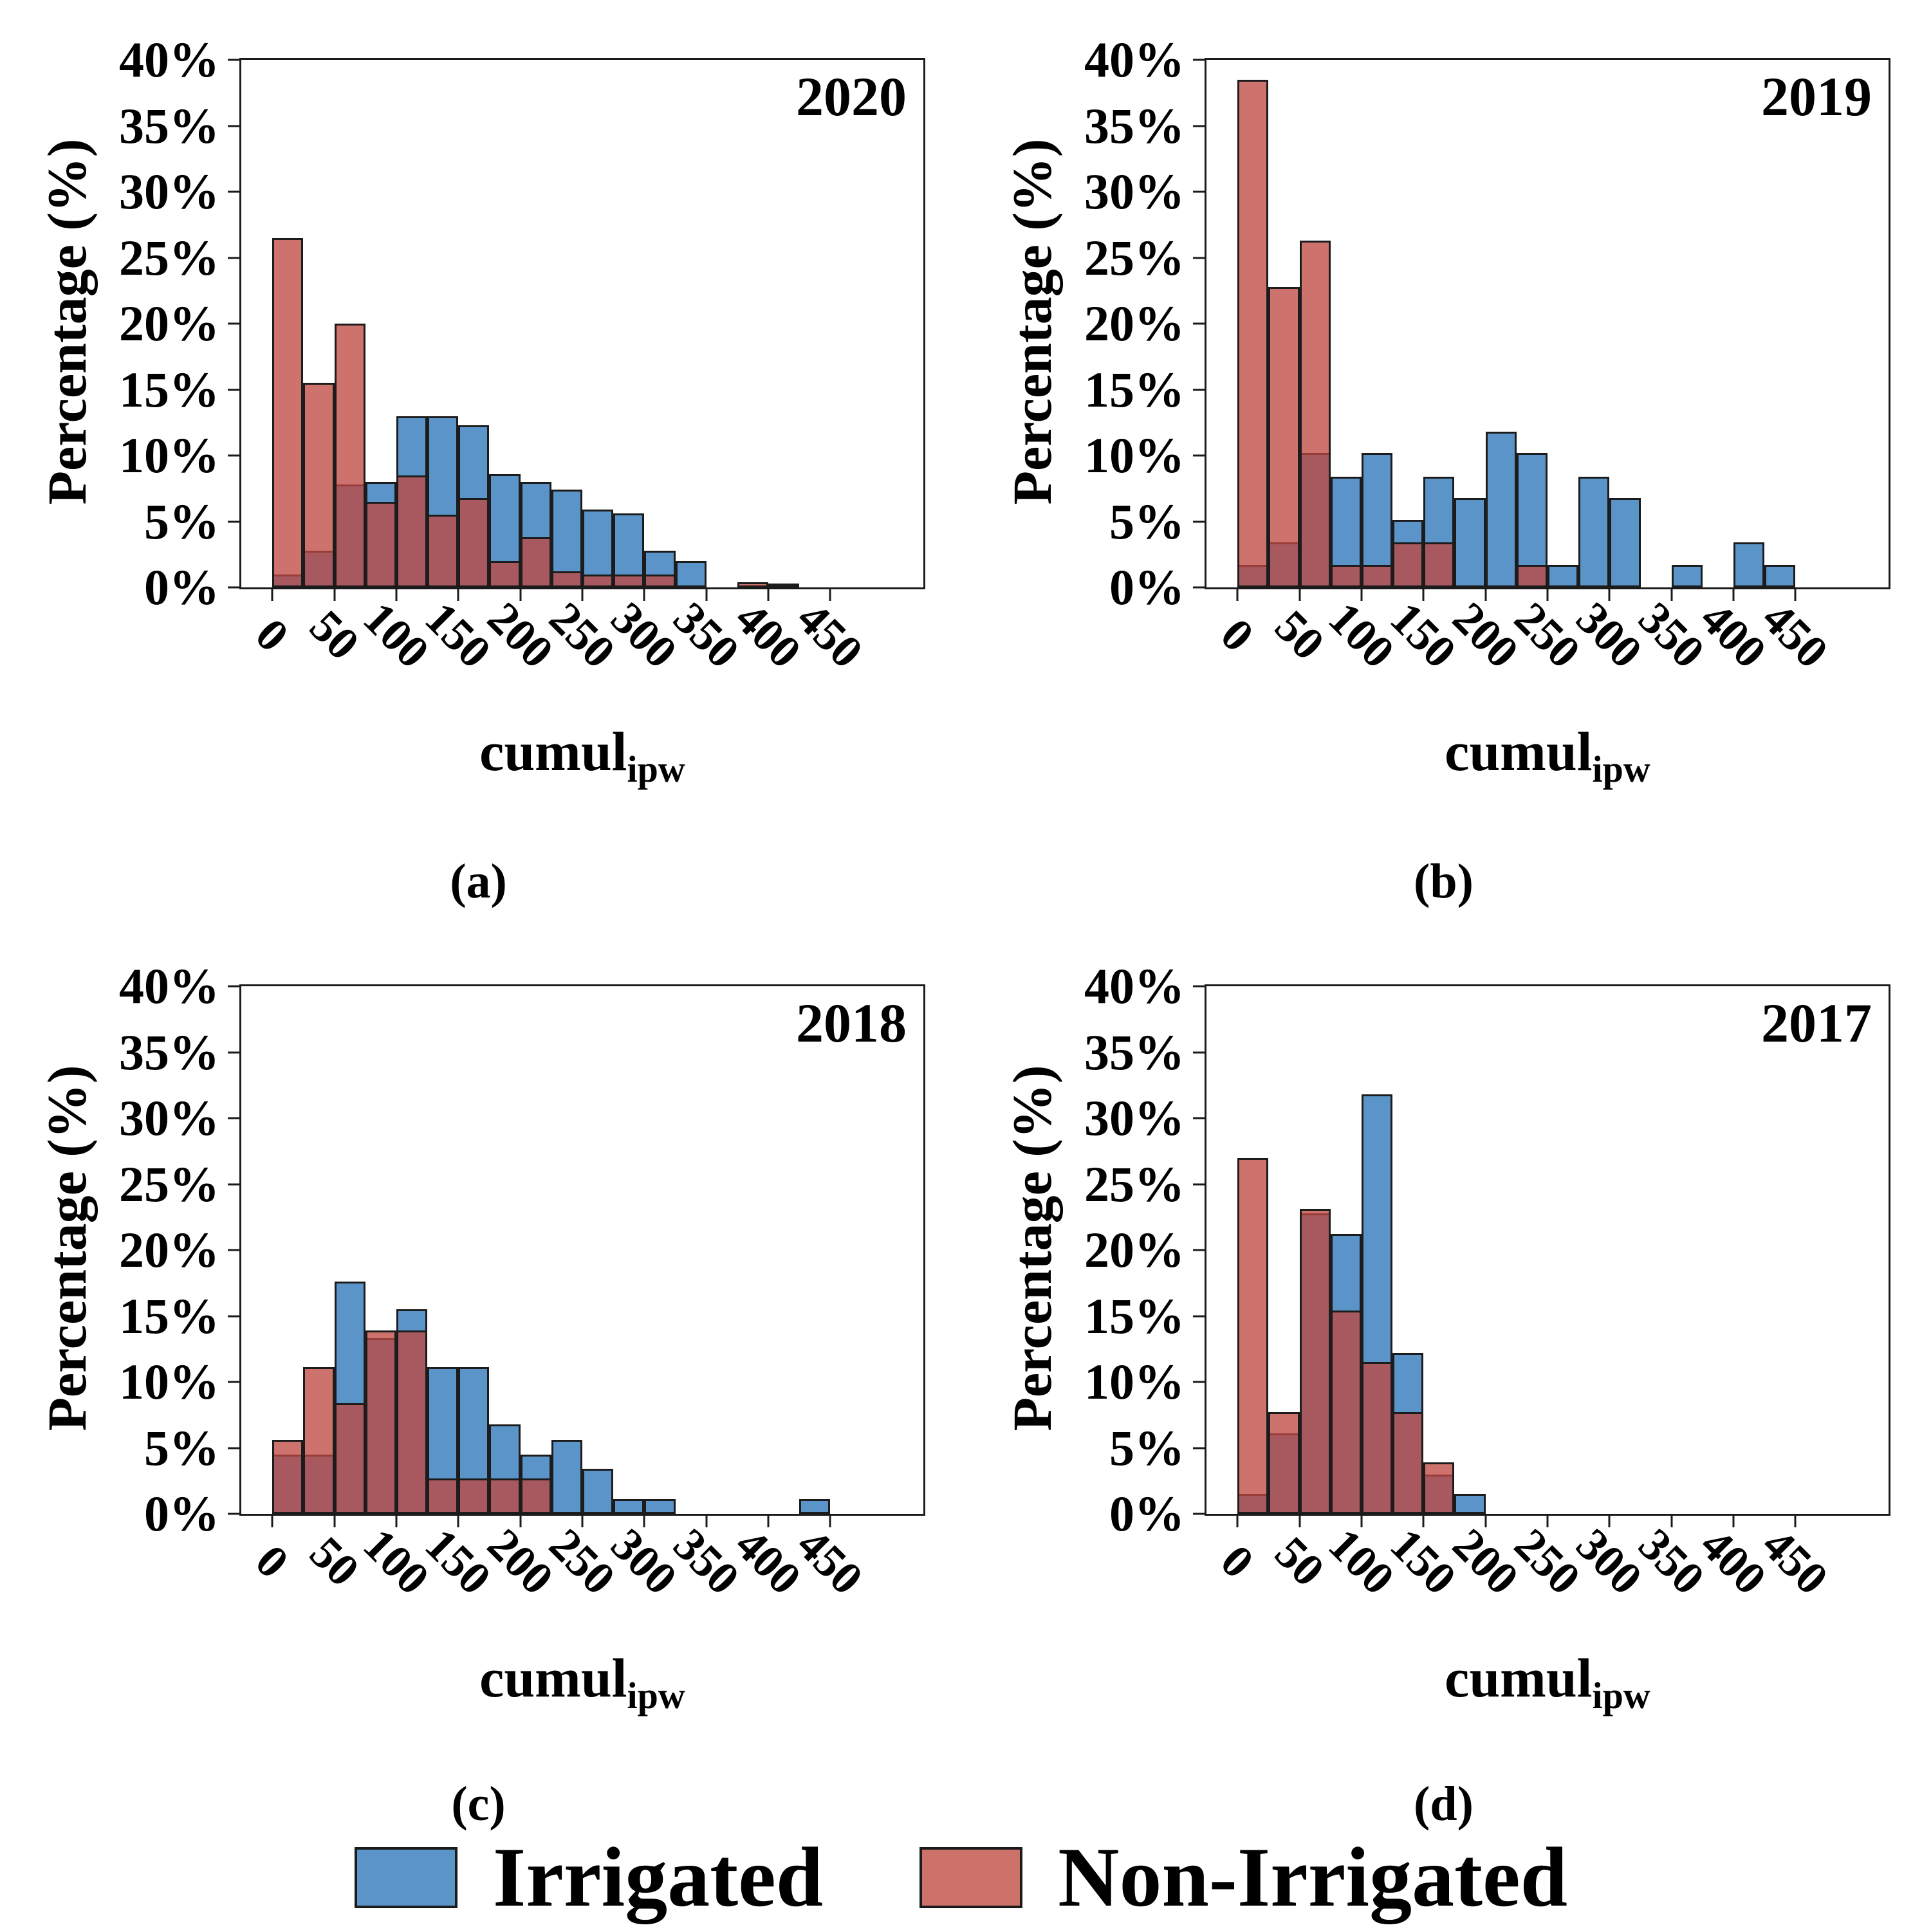  What do you see at coordinates (1816, 1023) in the screenshot?
I see `year-label: 2017` at bounding box center [1816, 1023].